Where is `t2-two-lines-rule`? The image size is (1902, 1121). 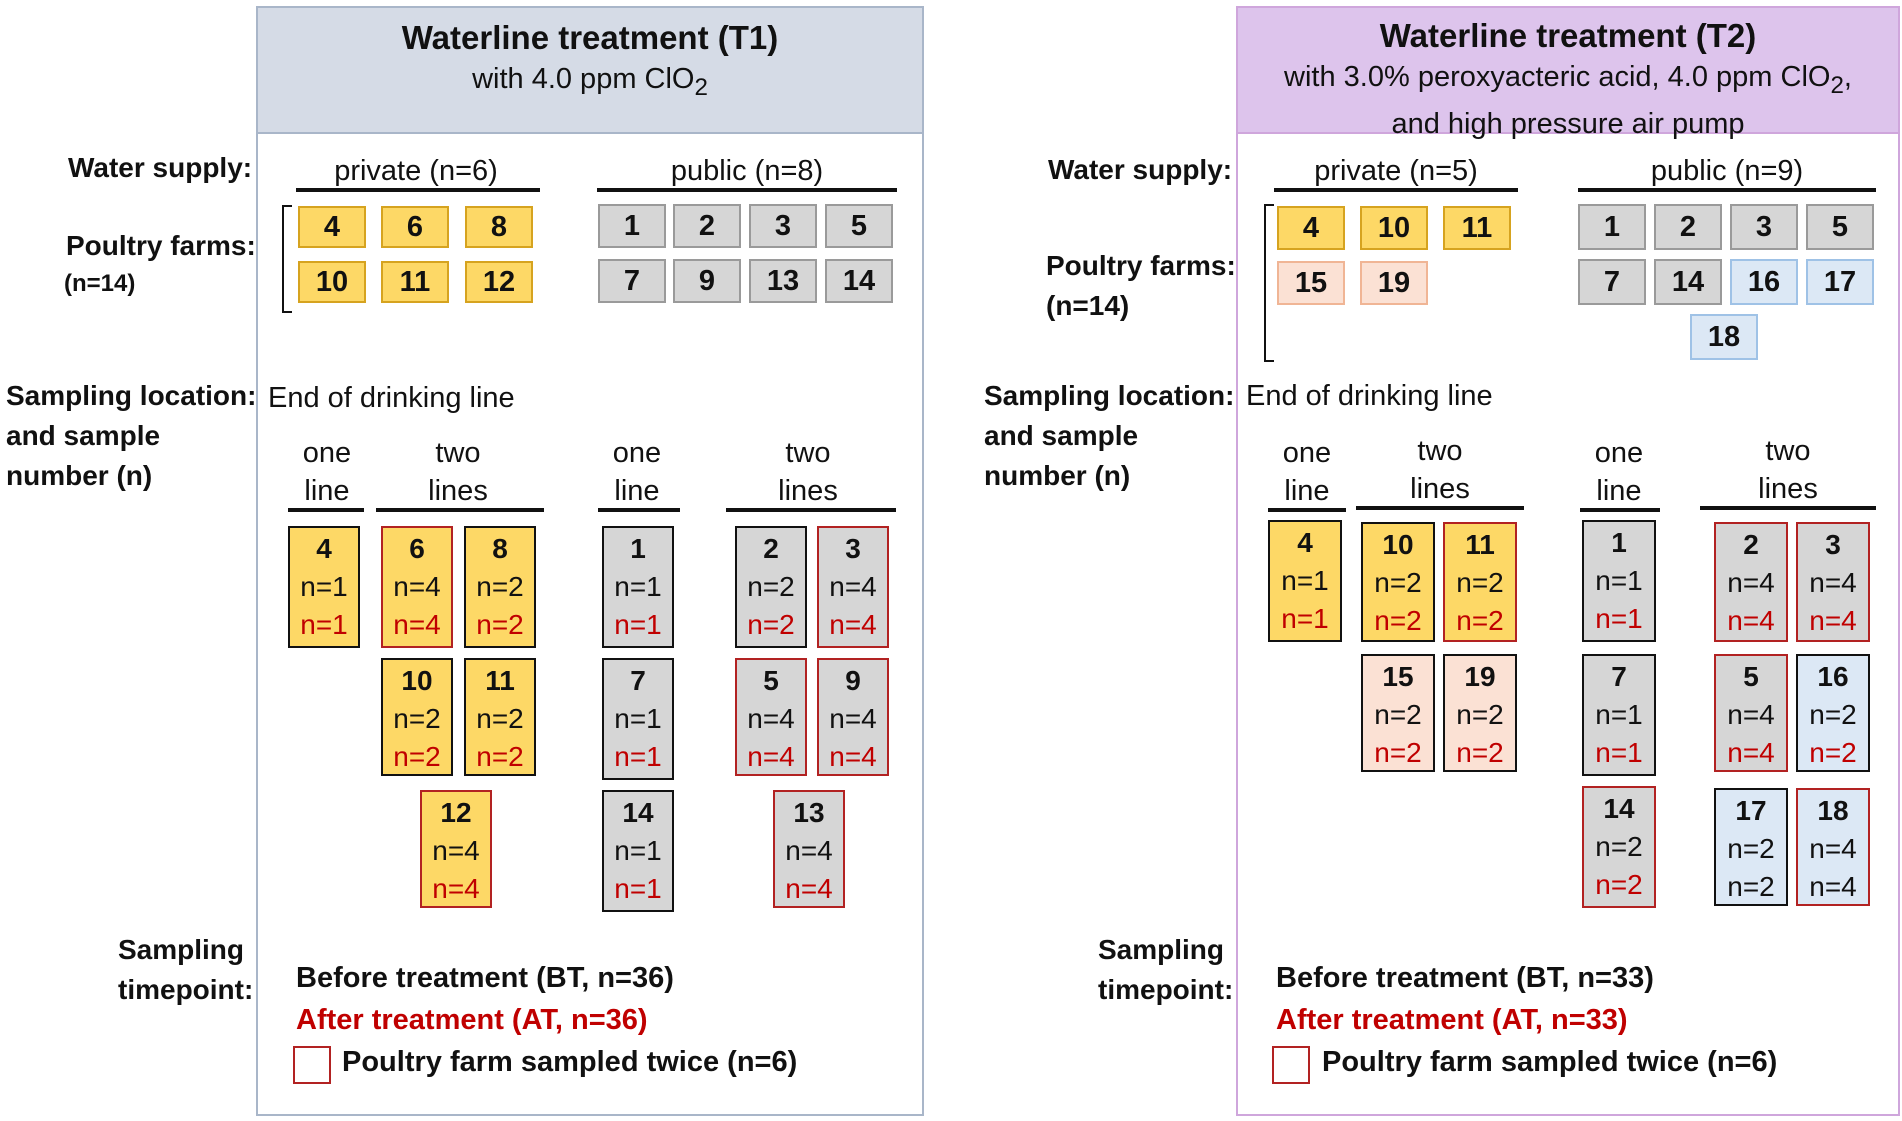 t2-two-lines-rule is located at coordinates (1440, 508).